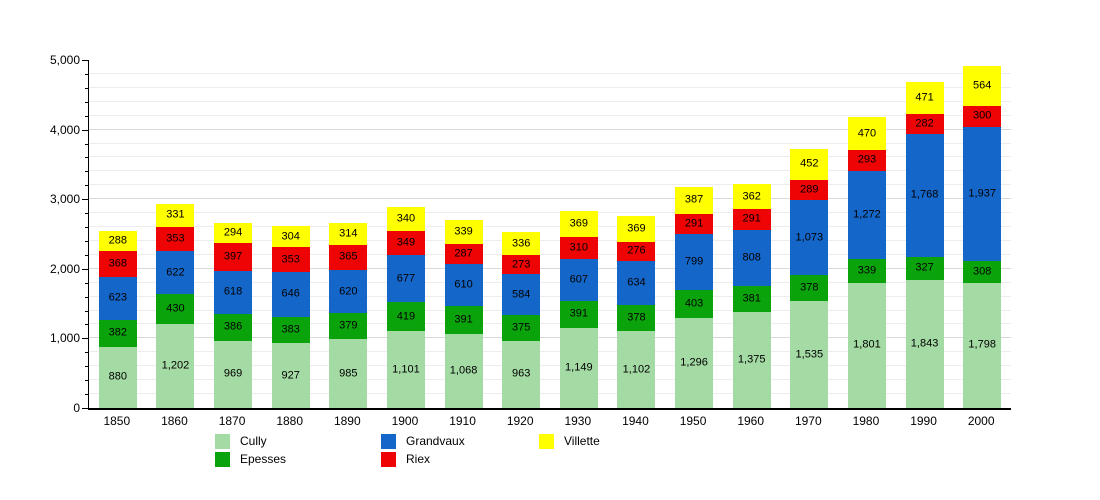 The height and width of the screenshot is (500, 1100). What do you see at coordinates (694, 200) in the screenshot?
I see `segment-value-villette-1950: 387` at bounding box center [694, 200].